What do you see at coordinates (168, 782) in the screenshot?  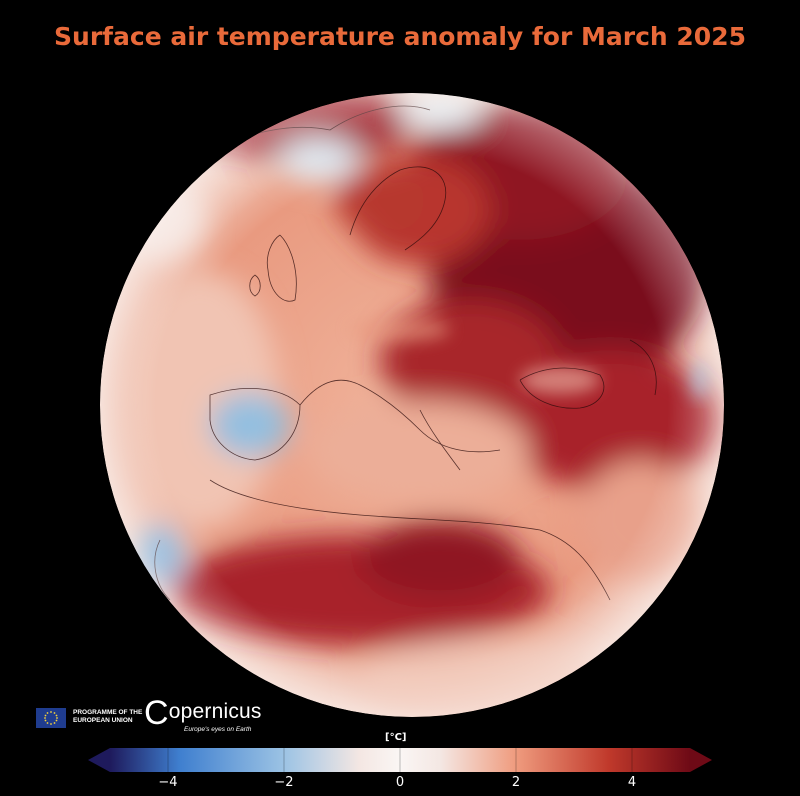 I see `colorbar-tick-label: −4` at bounding box center [168, 782].